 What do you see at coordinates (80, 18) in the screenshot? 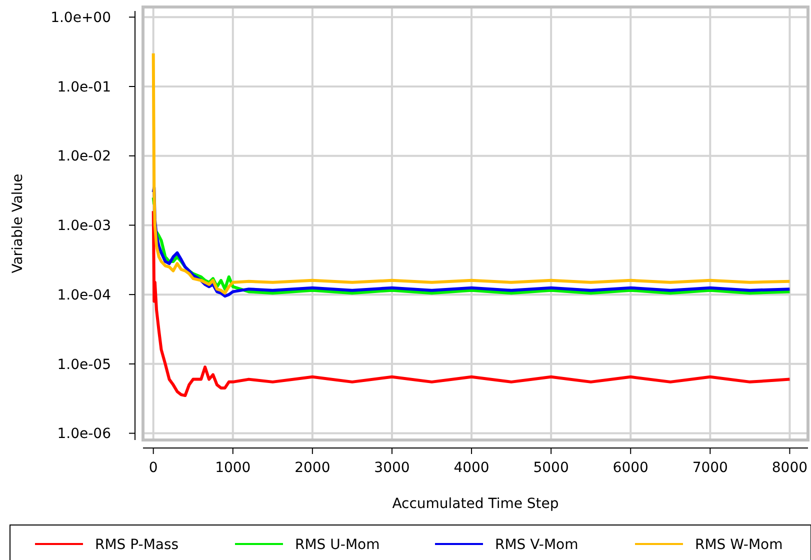
I see `y-tick-label: 1.0e+00` at bounding box center [80, 18].